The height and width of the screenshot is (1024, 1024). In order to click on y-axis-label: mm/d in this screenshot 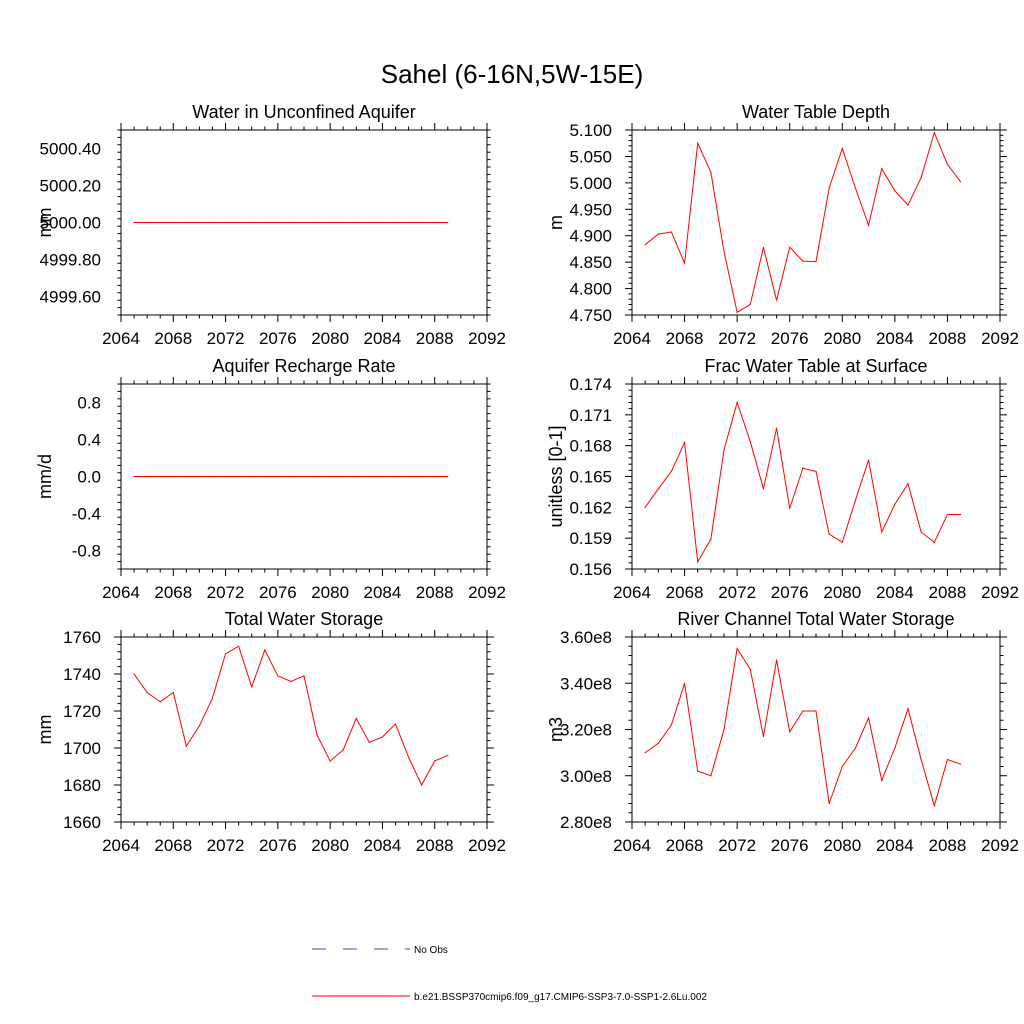, I will do `click(45, 476)`.